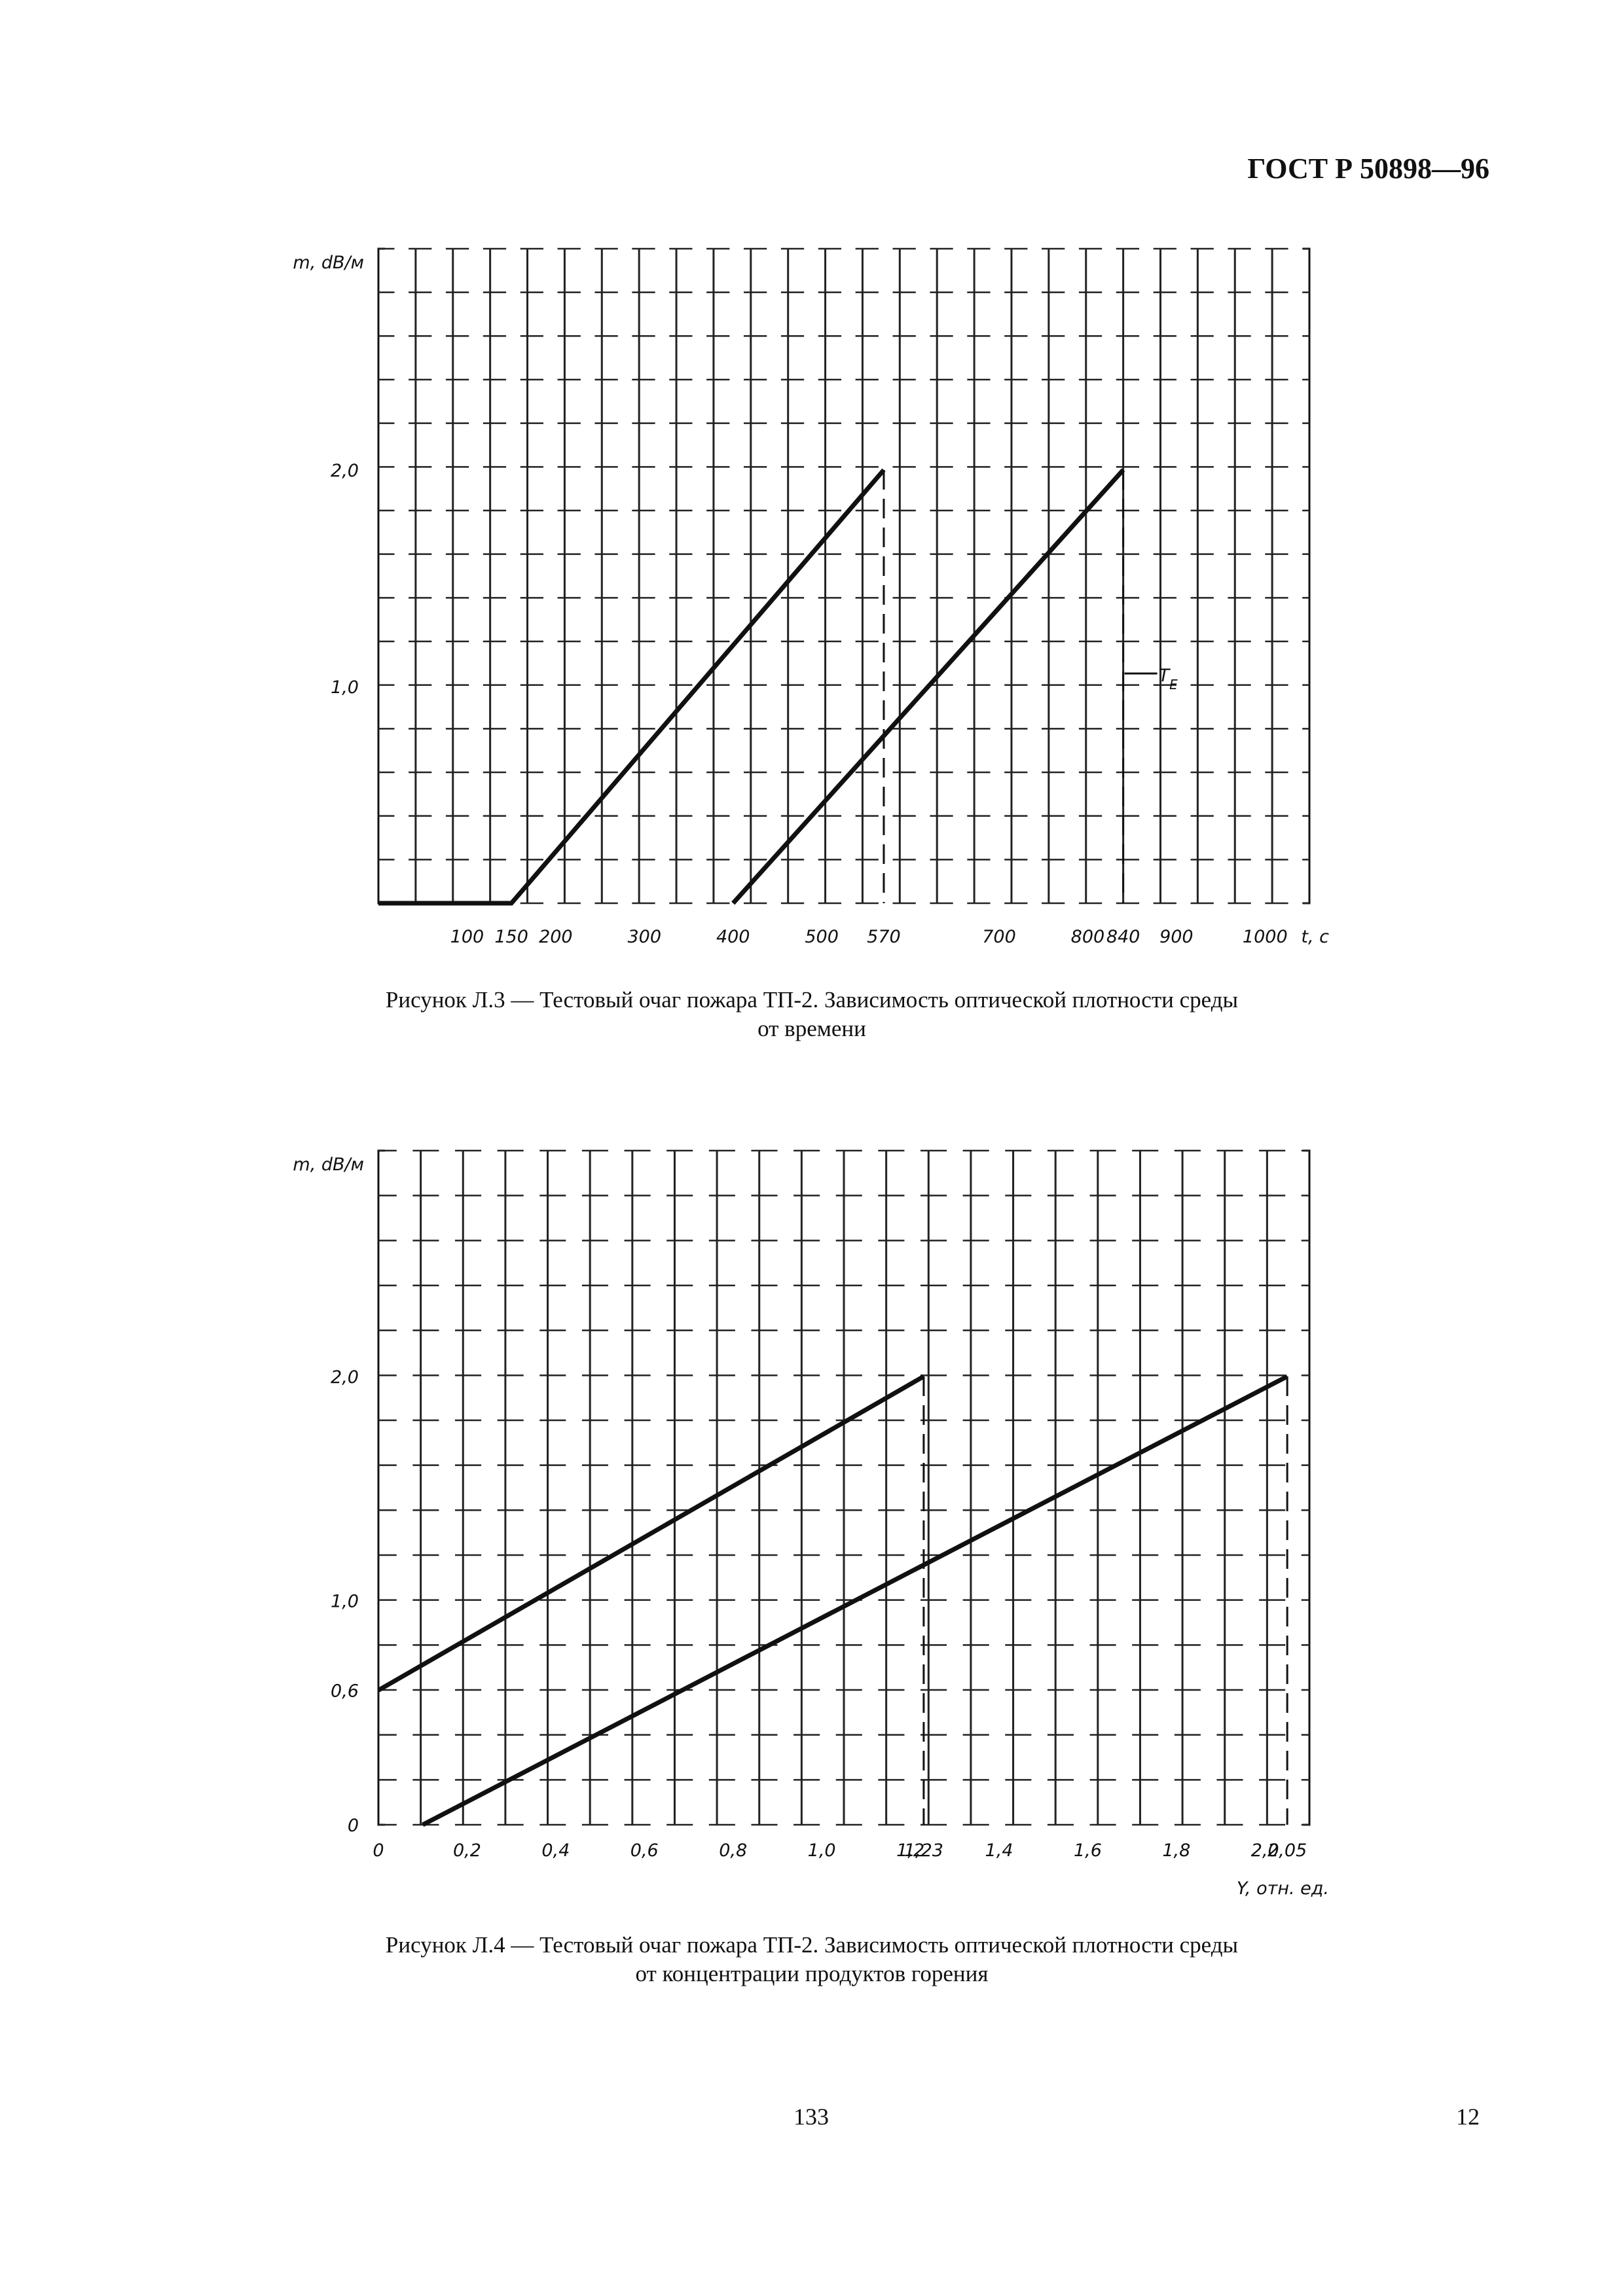 This screenshot has width=1623, height=2296. I want to click on x-tick-label: 0,8, so click(733, 1850).